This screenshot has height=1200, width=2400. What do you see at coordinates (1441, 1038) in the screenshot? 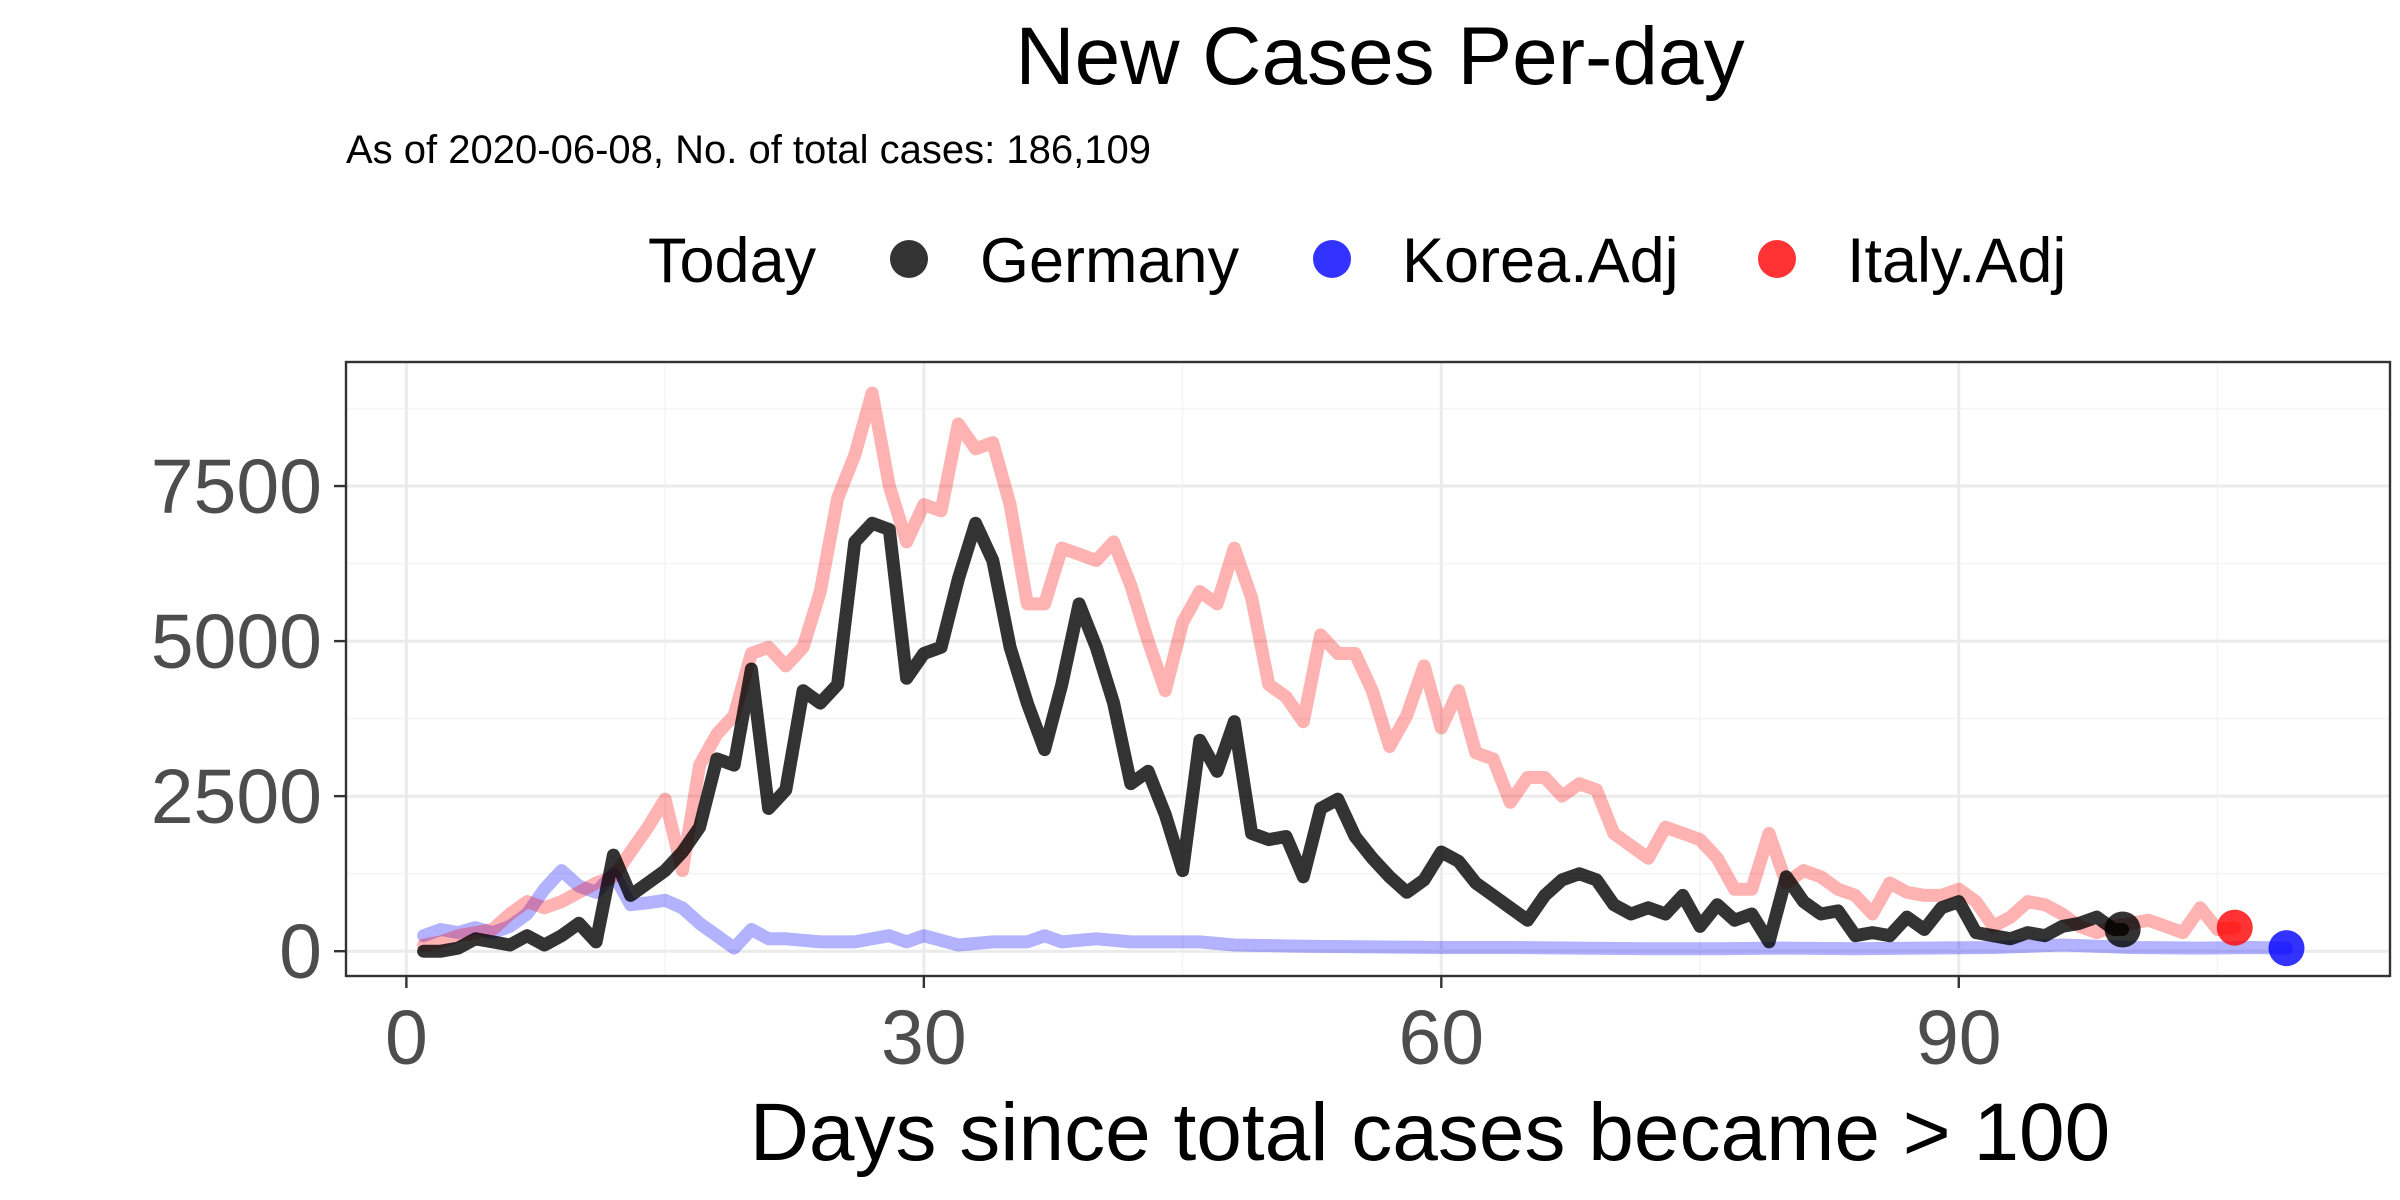
I see `x-tick-label: 60` at bounding box center [1441, 1038].